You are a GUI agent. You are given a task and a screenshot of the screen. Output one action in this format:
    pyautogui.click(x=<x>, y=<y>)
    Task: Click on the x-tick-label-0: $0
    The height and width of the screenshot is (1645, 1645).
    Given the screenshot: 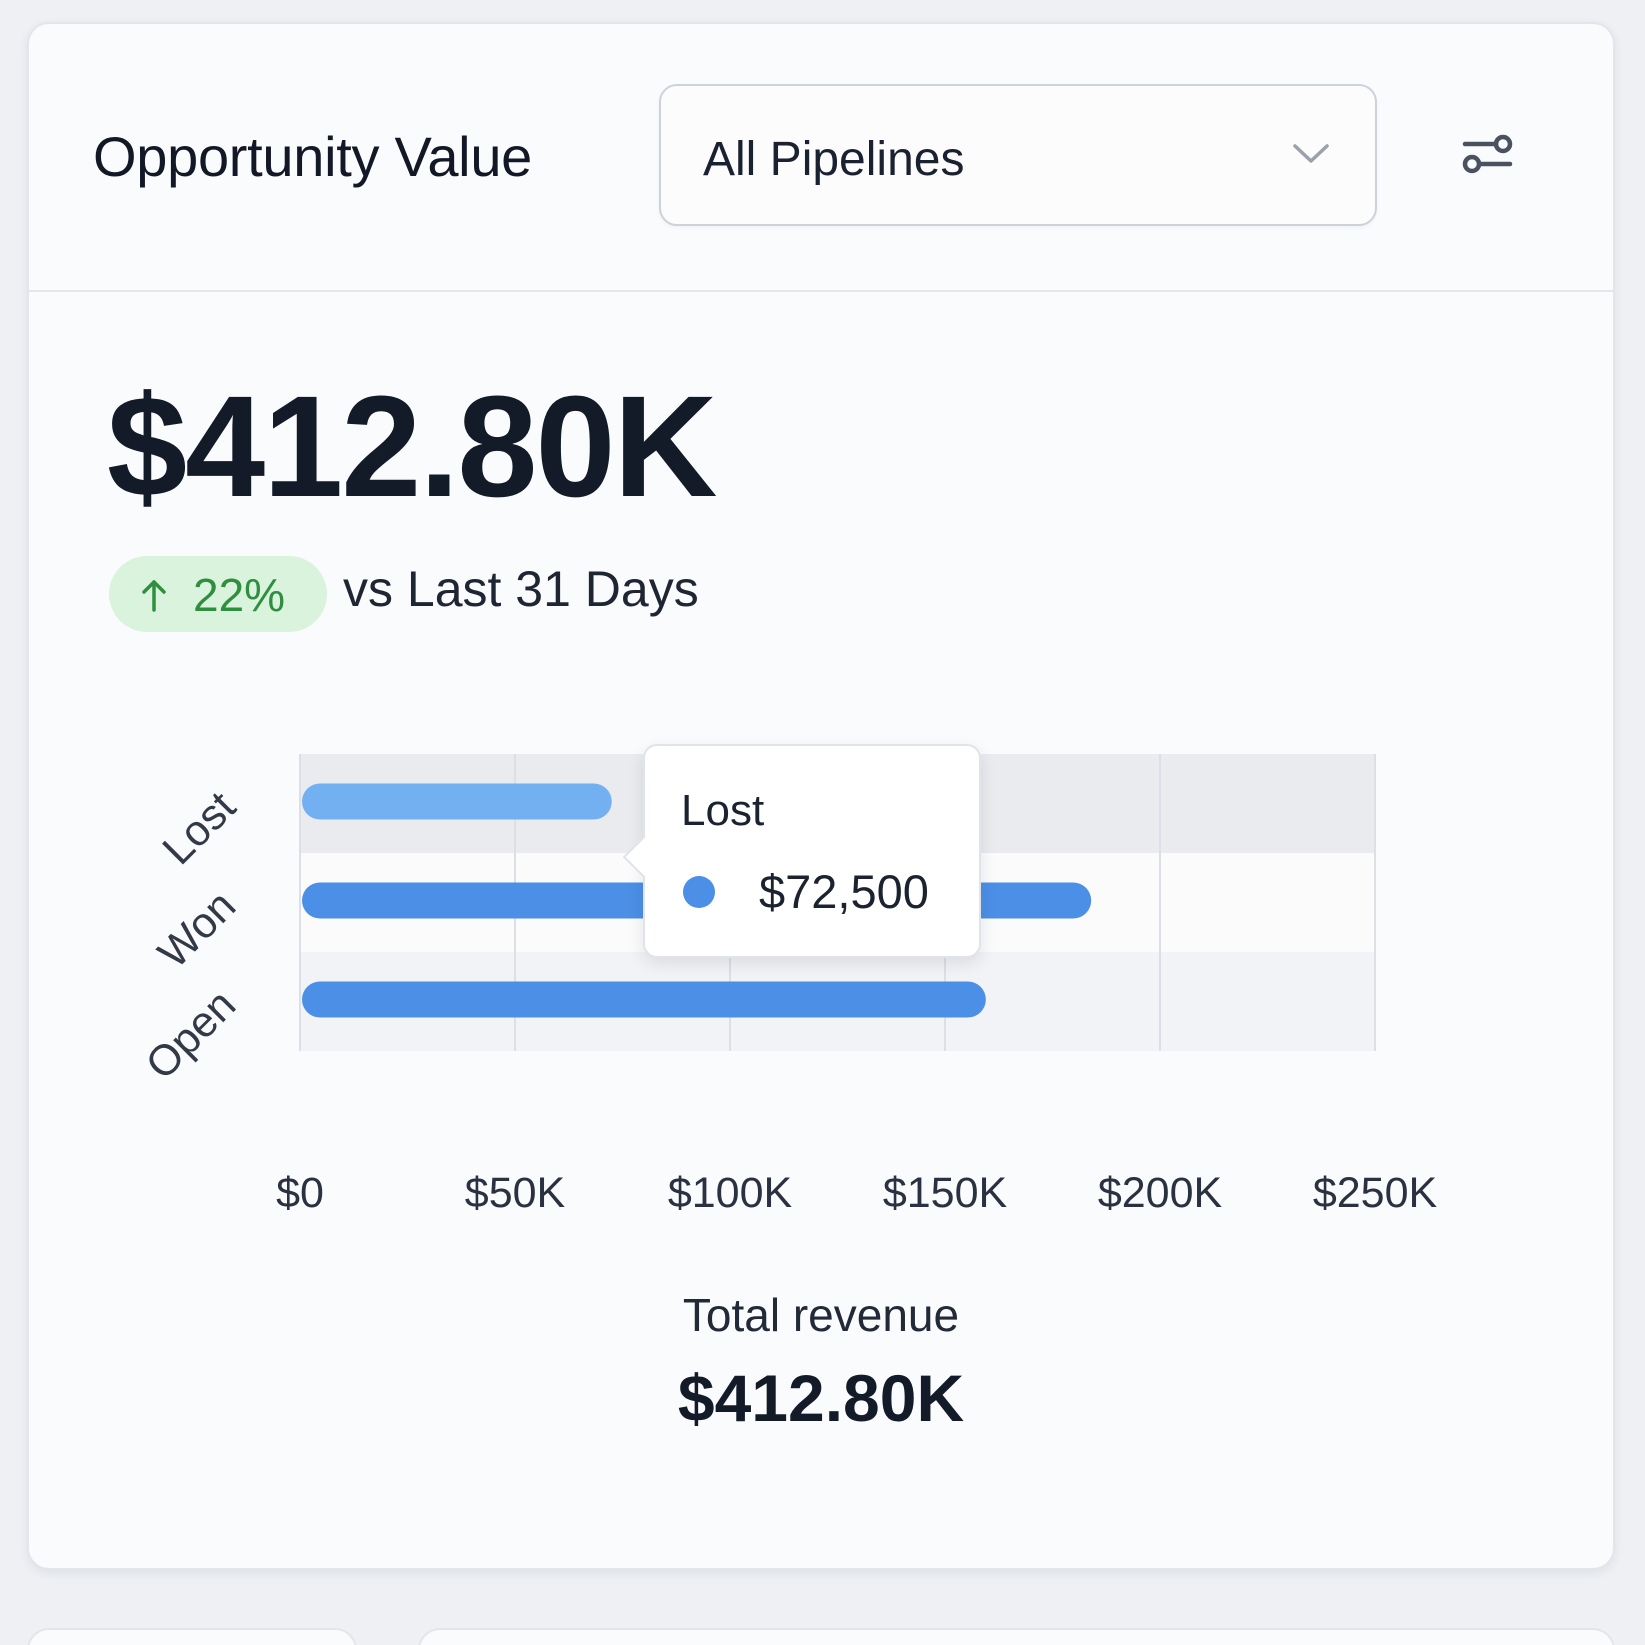 What is the action you would take?
    pyautogui.click(x=300, y=1193)
    